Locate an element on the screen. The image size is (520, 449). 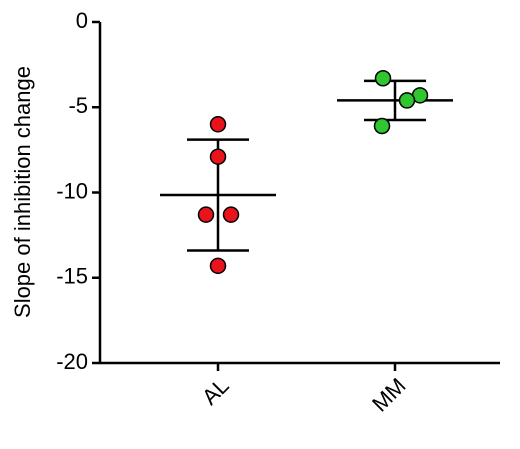
y-axis-label: Slope of inhibition change is located at coordinates (22, 192).